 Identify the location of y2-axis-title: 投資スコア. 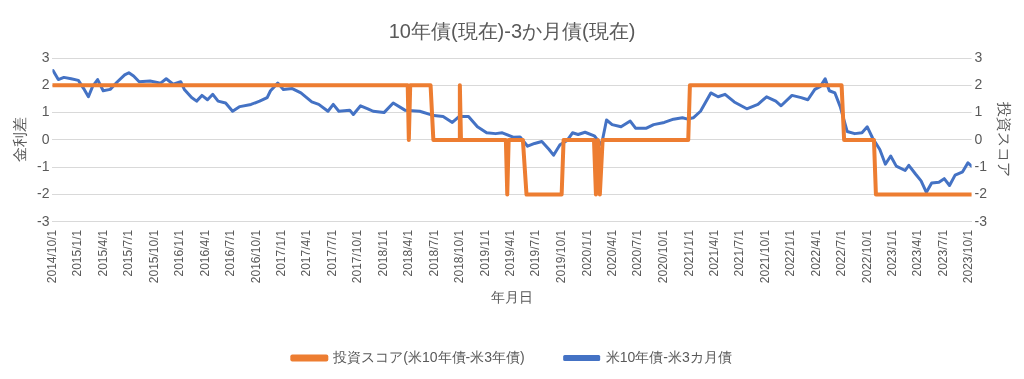
(1004, 139).